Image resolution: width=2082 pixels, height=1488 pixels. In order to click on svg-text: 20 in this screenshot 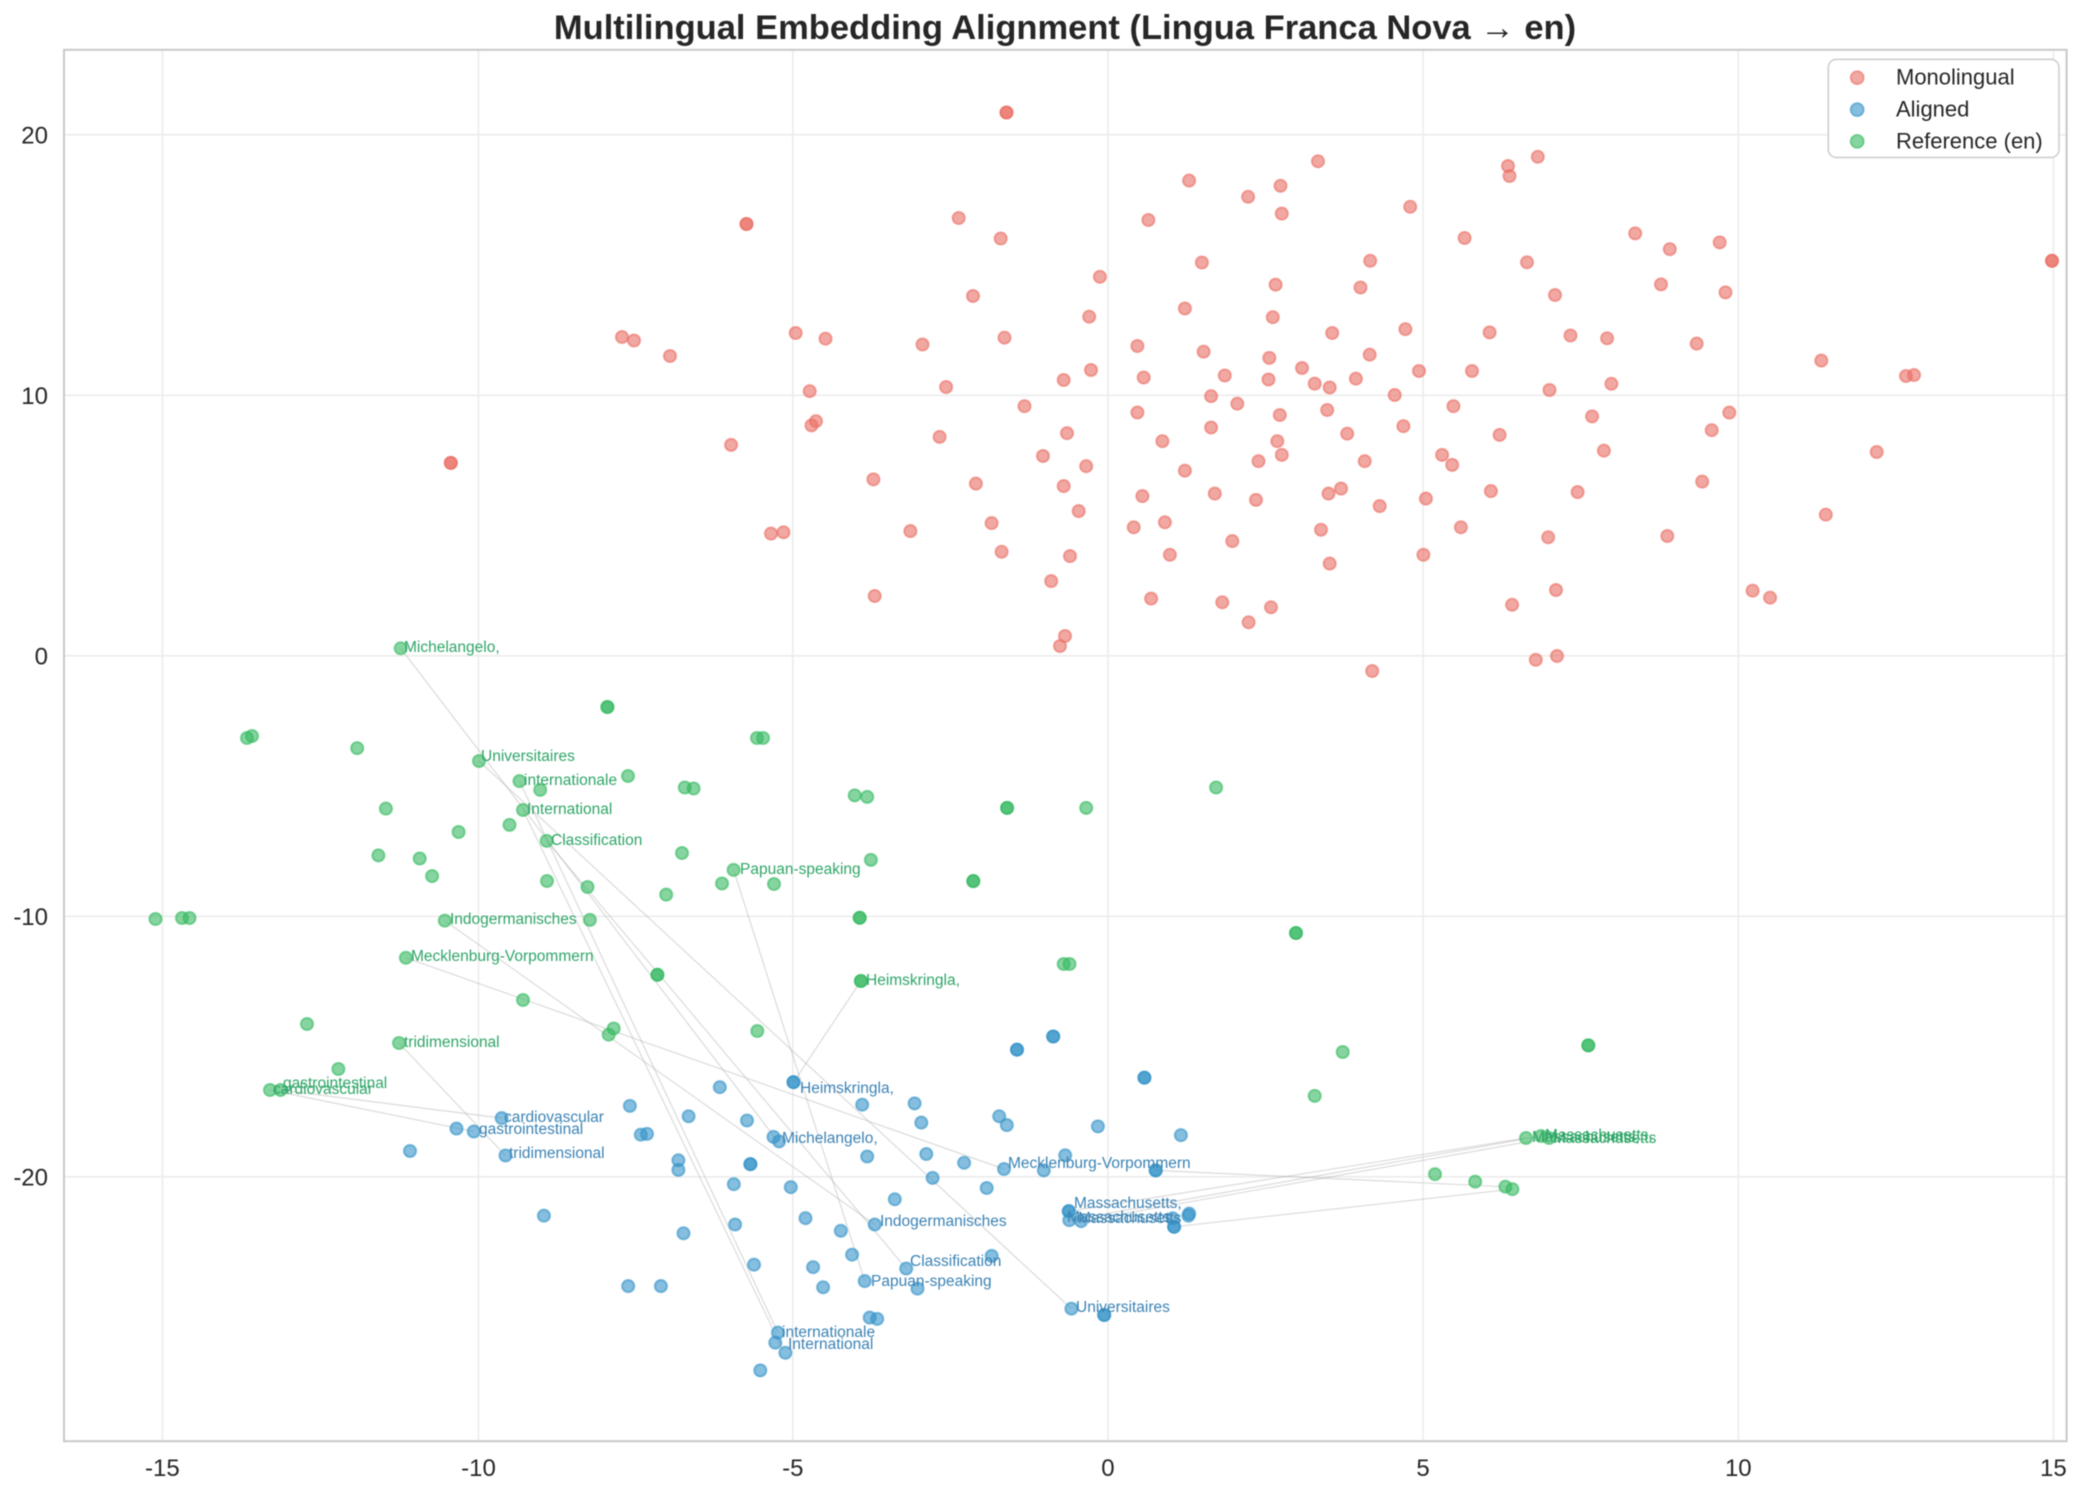, I will do `click(34, 135)`.